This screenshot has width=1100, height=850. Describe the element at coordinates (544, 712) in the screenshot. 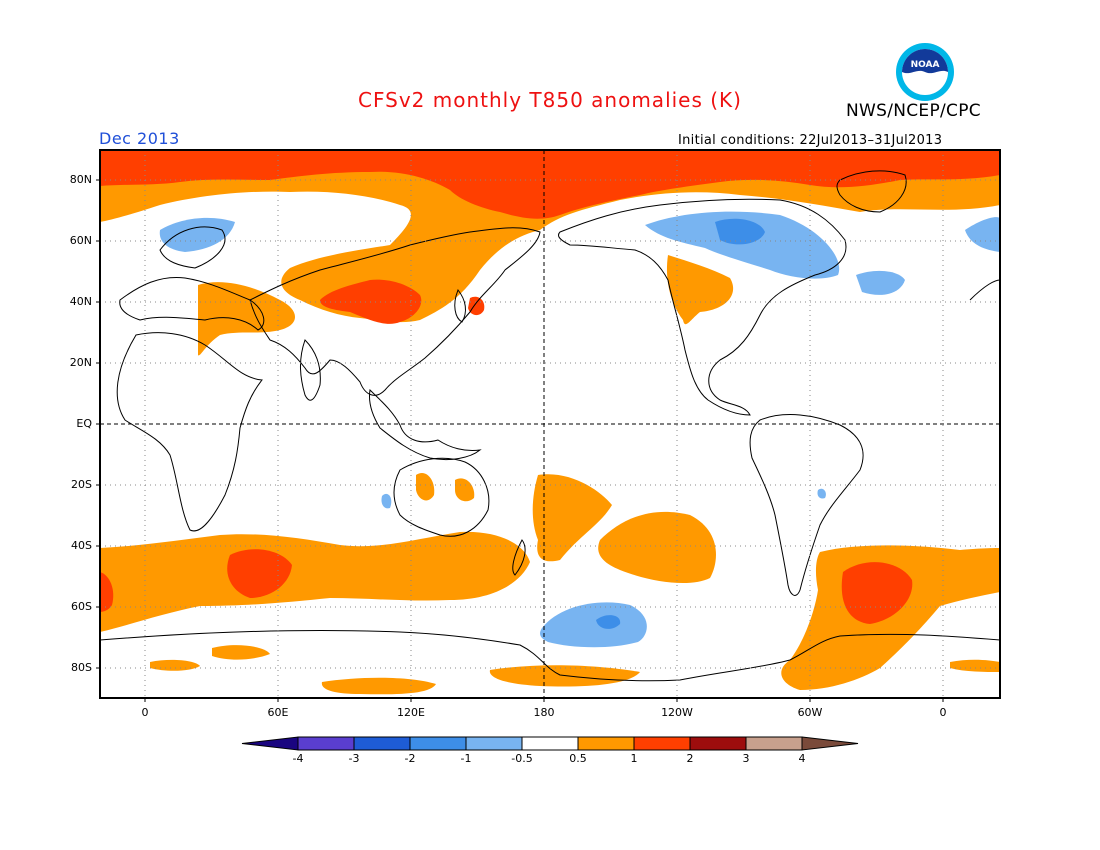

I see `lon-label-180: 180` at that location.